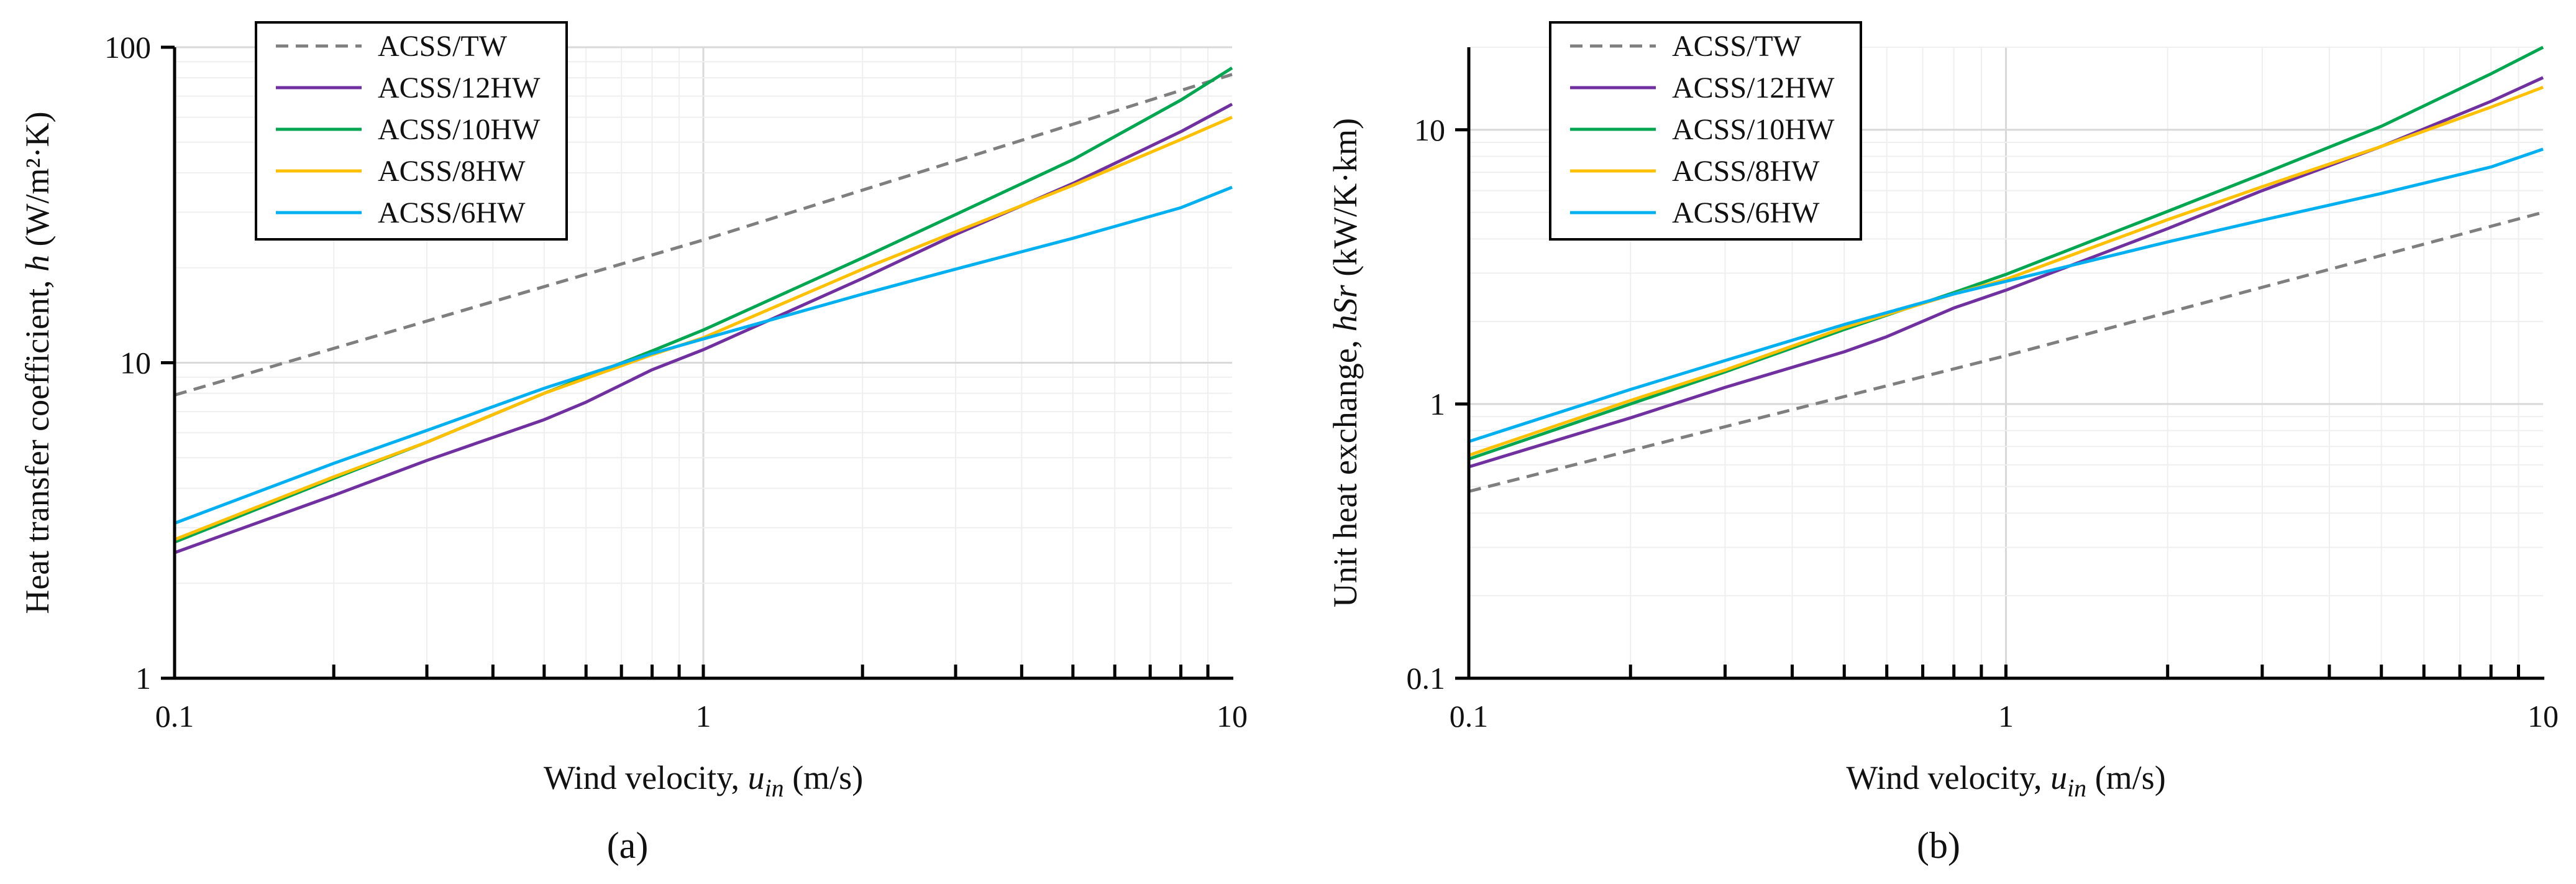 The width and height of the screenshot is (2576, 884). Describe the element at coordinates (37, 363) in the screenshot. I see `y-axis-title: Heat transfer coefficient, h (W/m²·K)` at that location.